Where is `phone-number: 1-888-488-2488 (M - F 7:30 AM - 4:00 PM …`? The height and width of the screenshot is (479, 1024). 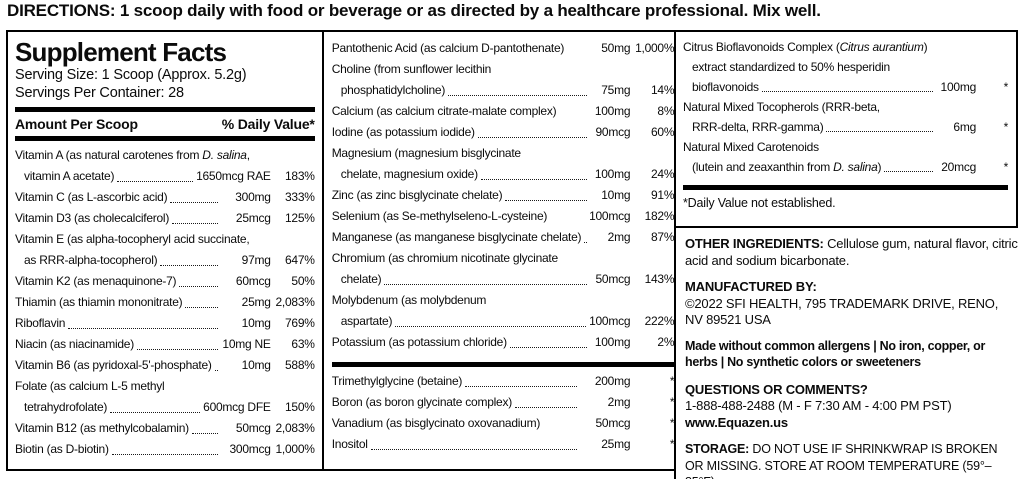 phone-number: 1-888-488-2488 (M - F 7:30 AM - 4:00 PM … is located at coordinates (818, 405).